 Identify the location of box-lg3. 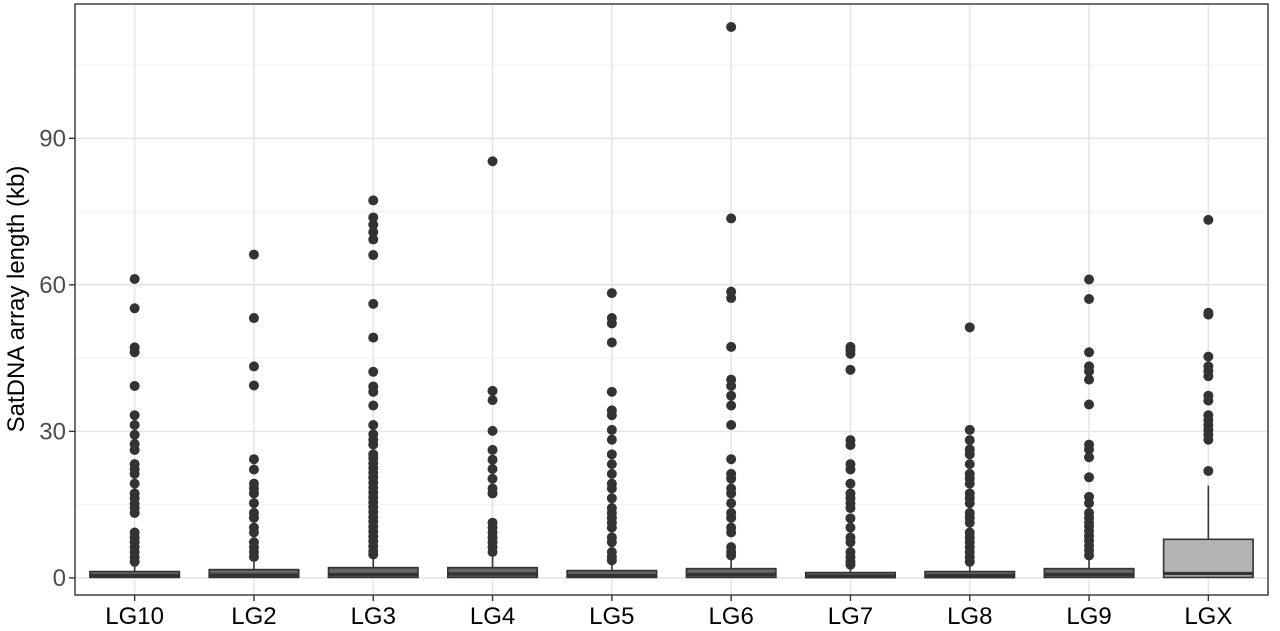
(373, 568).